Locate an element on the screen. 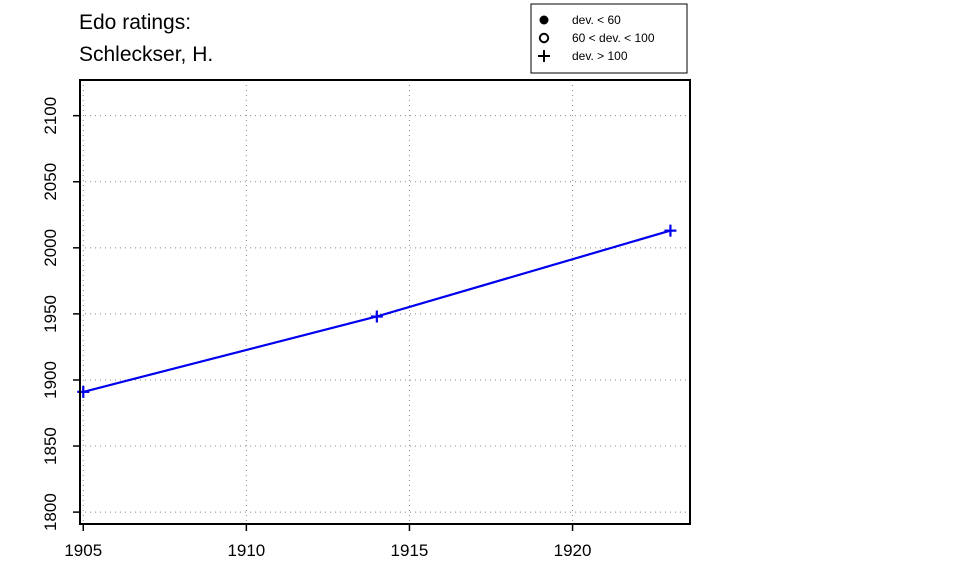  legend-label: dev. < 60 is located at coordinates (596, 20).